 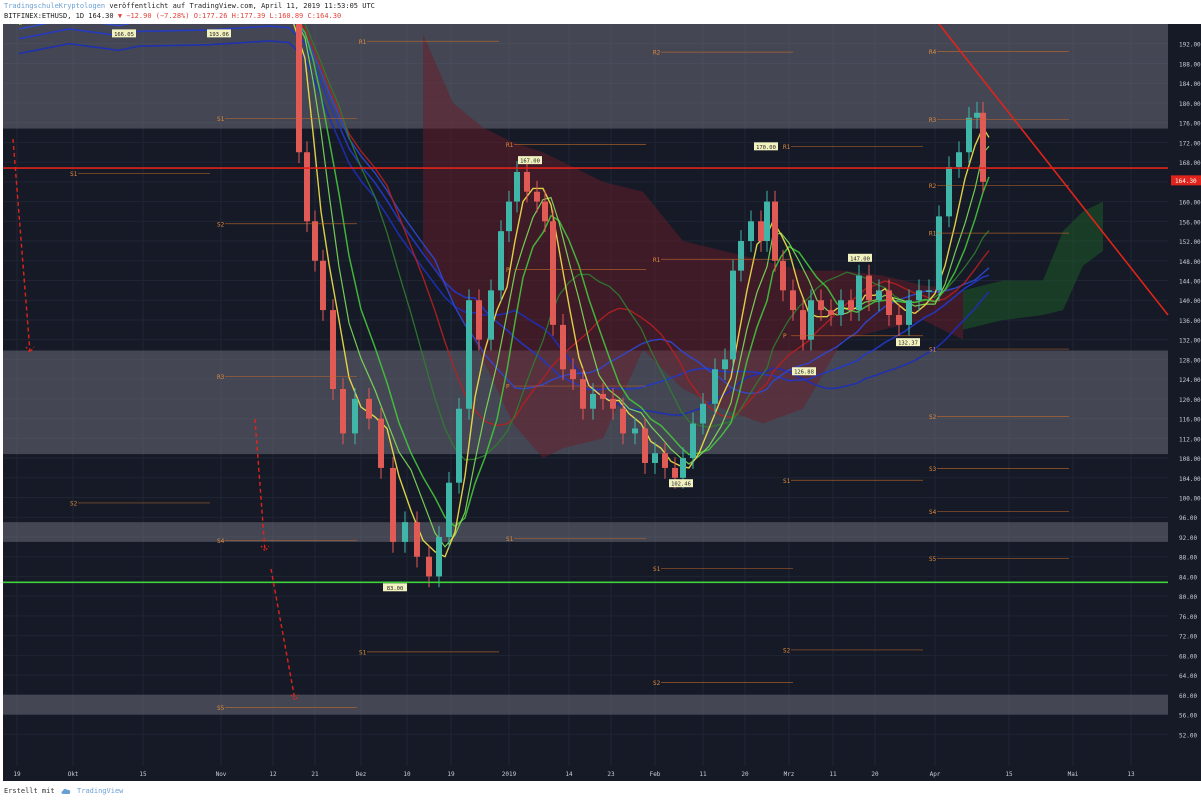 I want to click on price-annotation-label: 147.00, so click(x=860, y=259).